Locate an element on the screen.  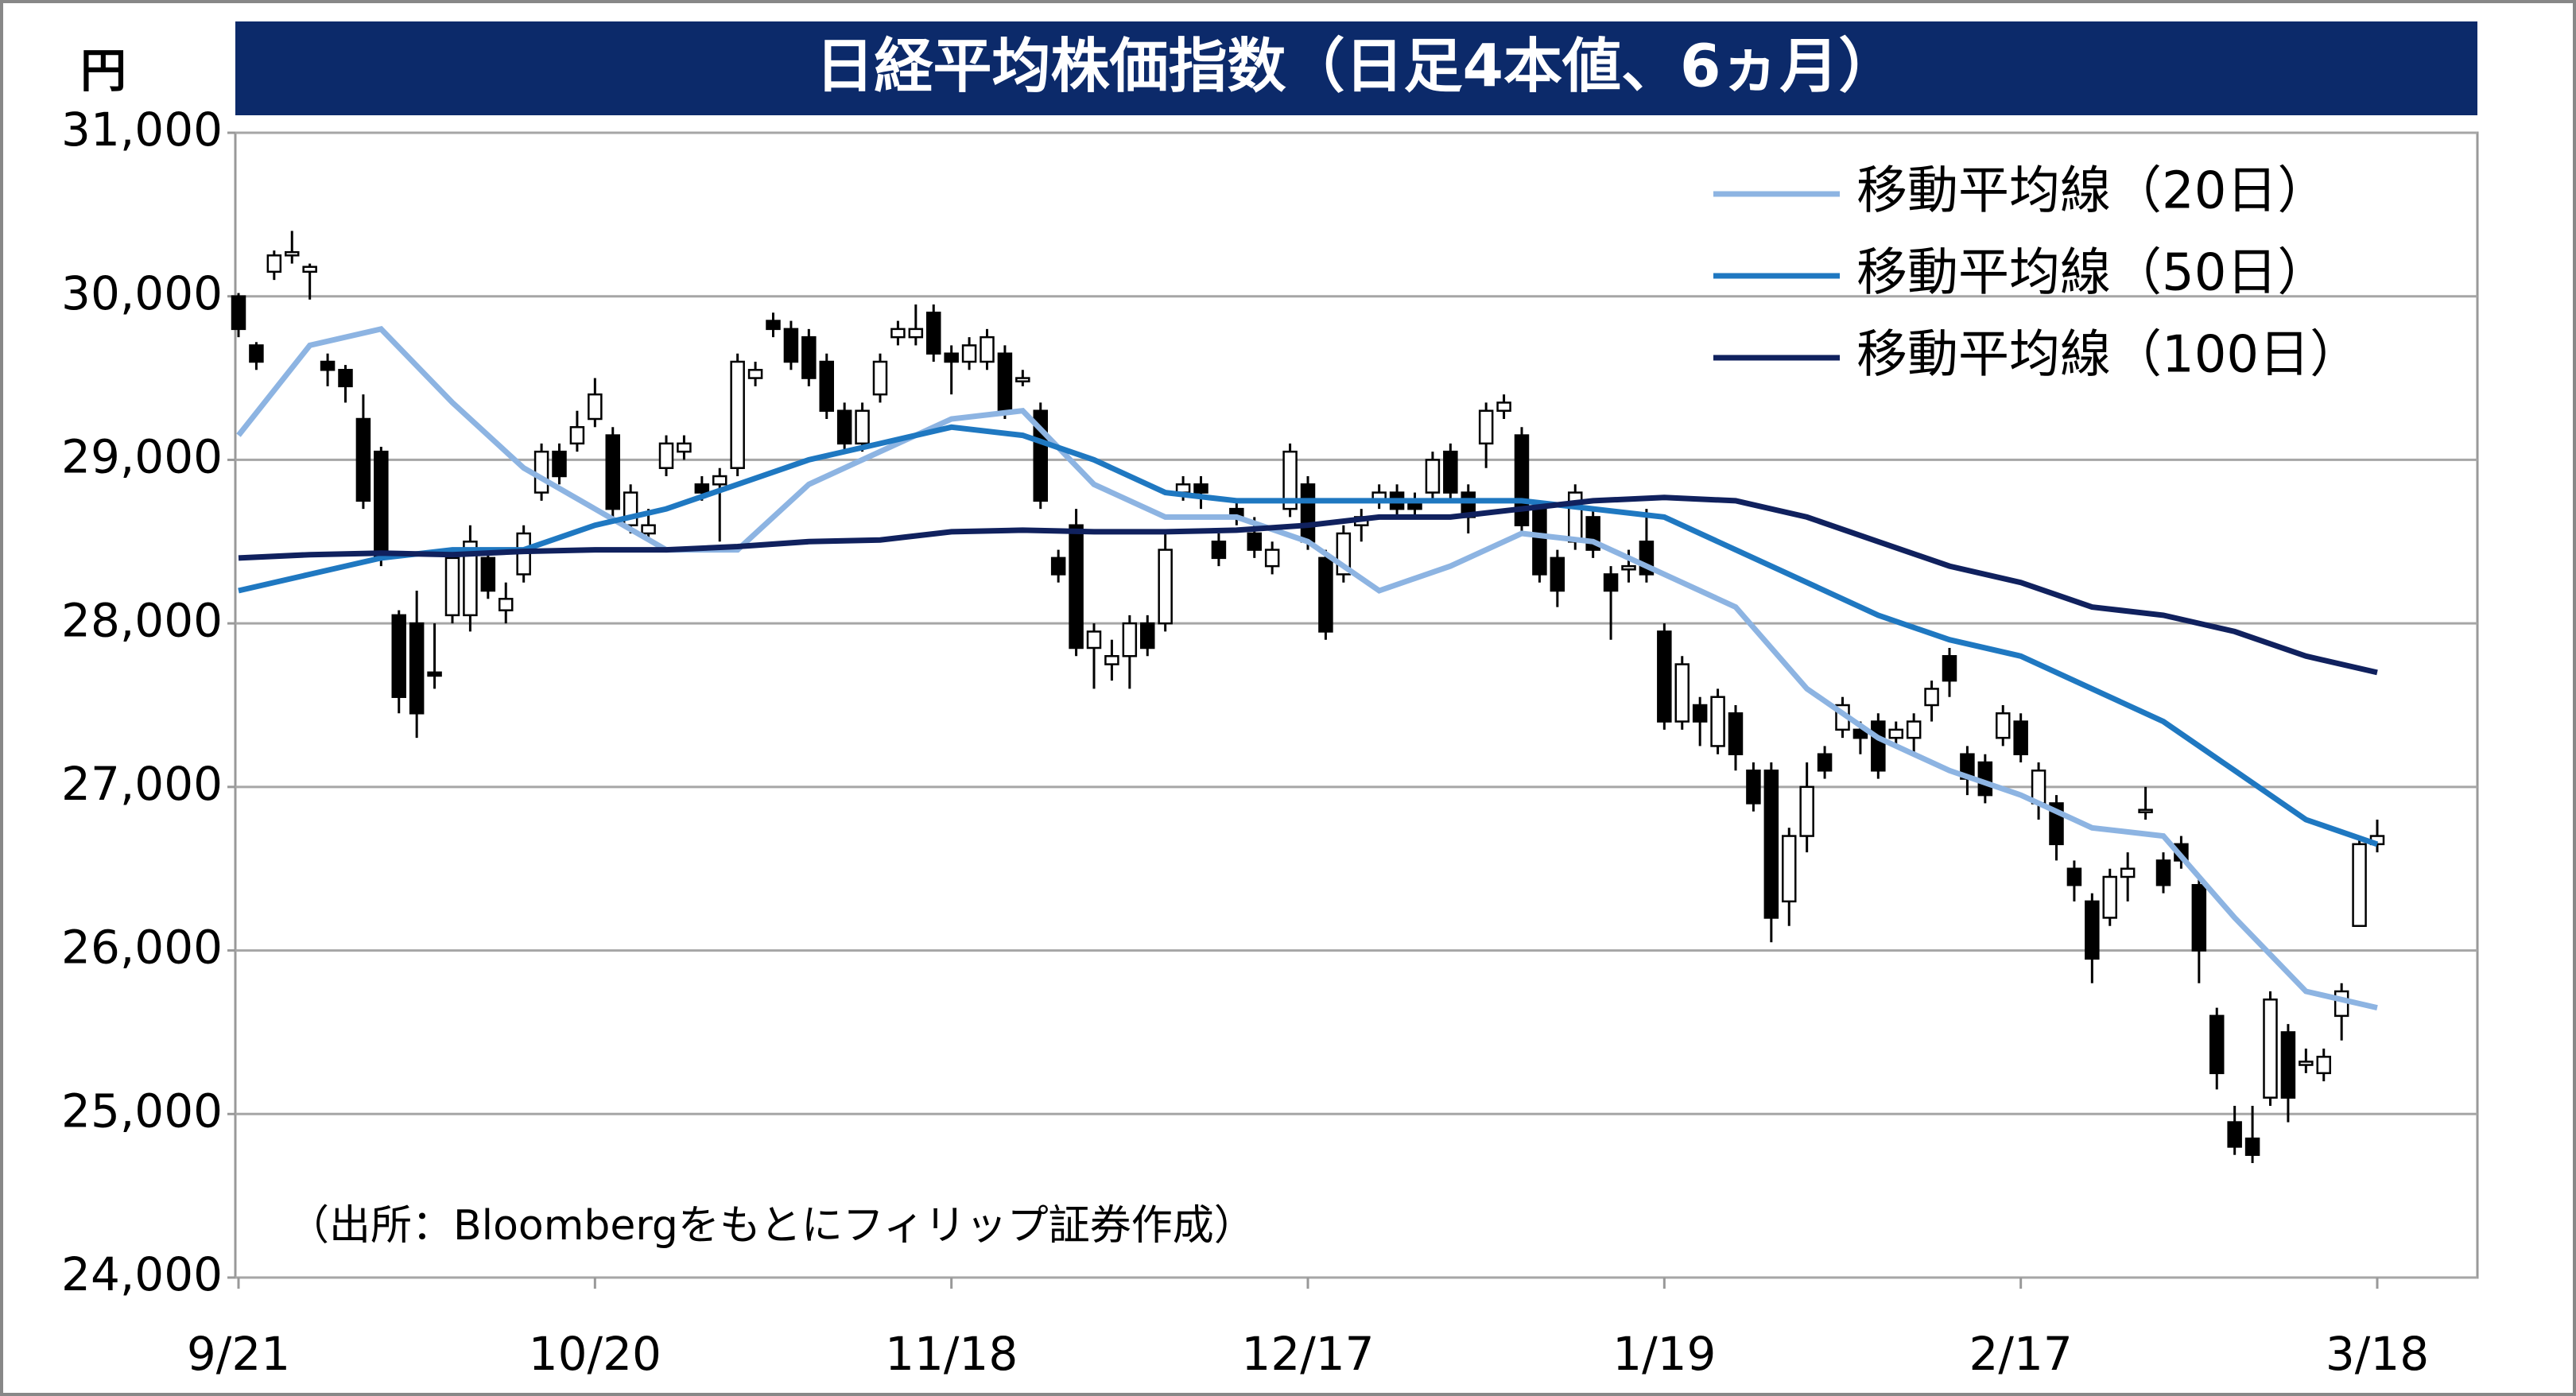
y-tick-label: 24,000 is located at coordinates (142, 1274).